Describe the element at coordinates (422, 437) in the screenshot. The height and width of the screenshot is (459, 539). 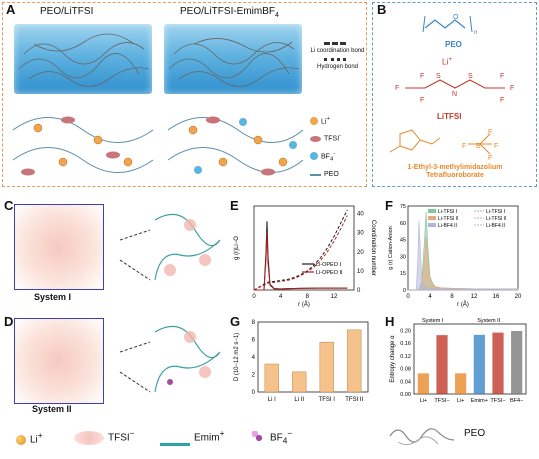
I see `peo-chain-icon-bottom` at that location.